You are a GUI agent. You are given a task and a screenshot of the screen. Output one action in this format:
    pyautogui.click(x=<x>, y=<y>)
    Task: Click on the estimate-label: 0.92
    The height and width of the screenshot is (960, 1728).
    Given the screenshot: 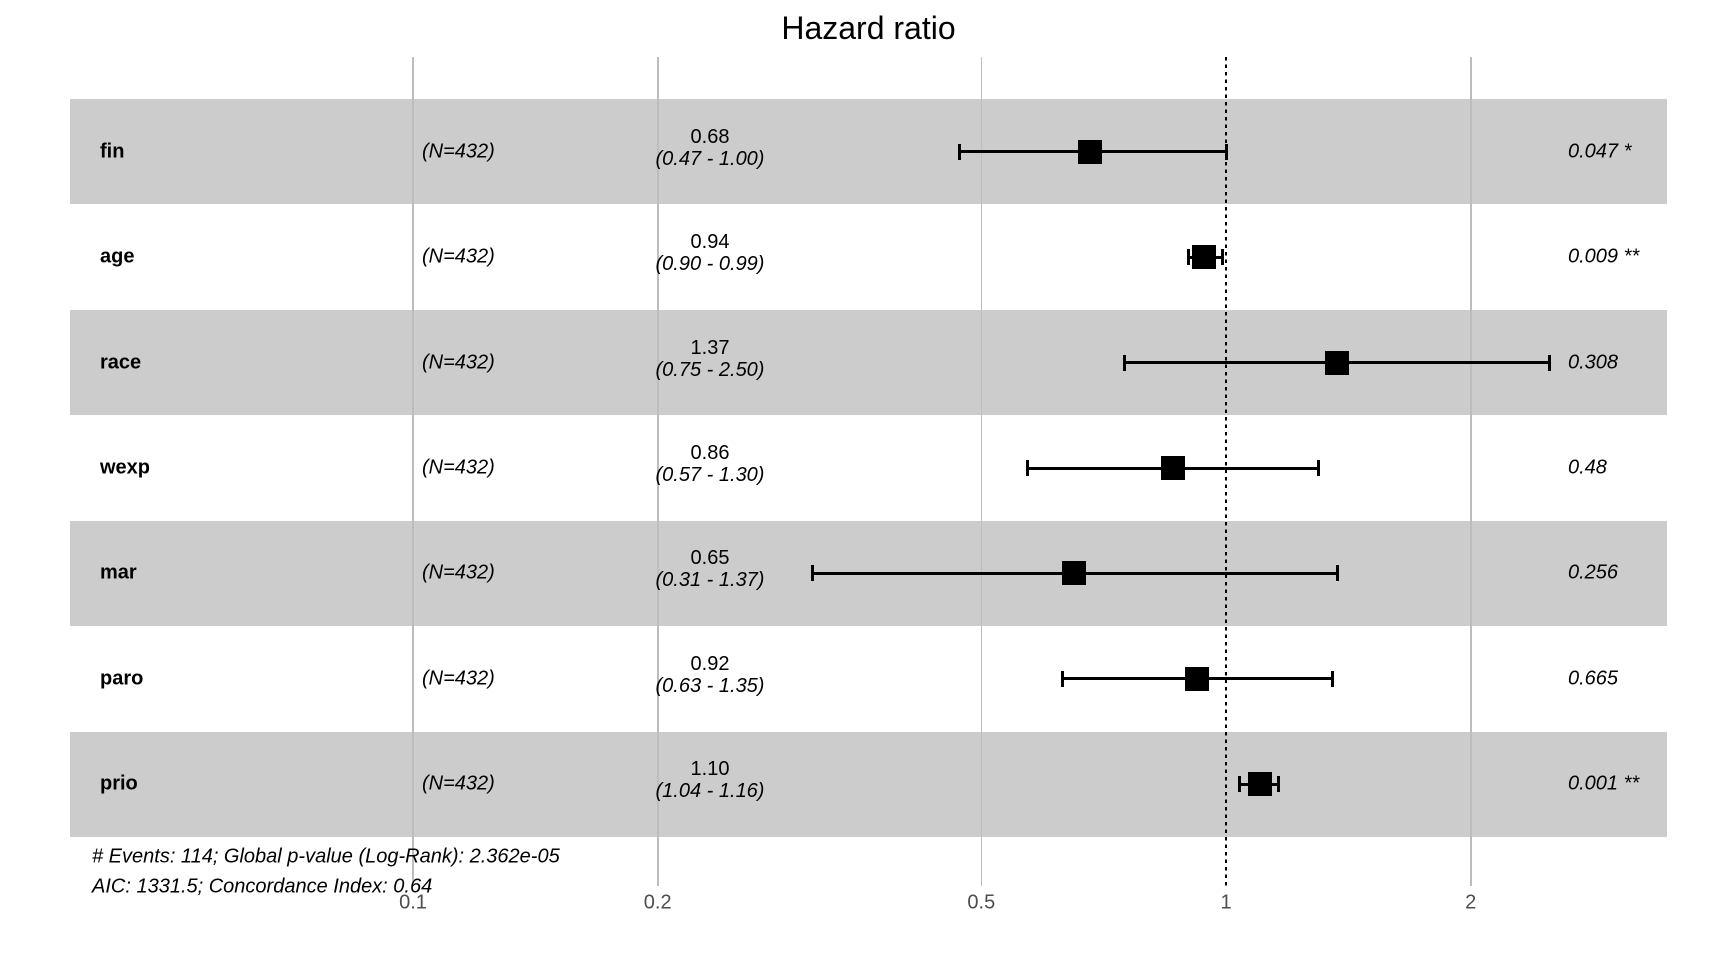 What is the action you would take?
    pyautogui.click(x=710, y=663)
    